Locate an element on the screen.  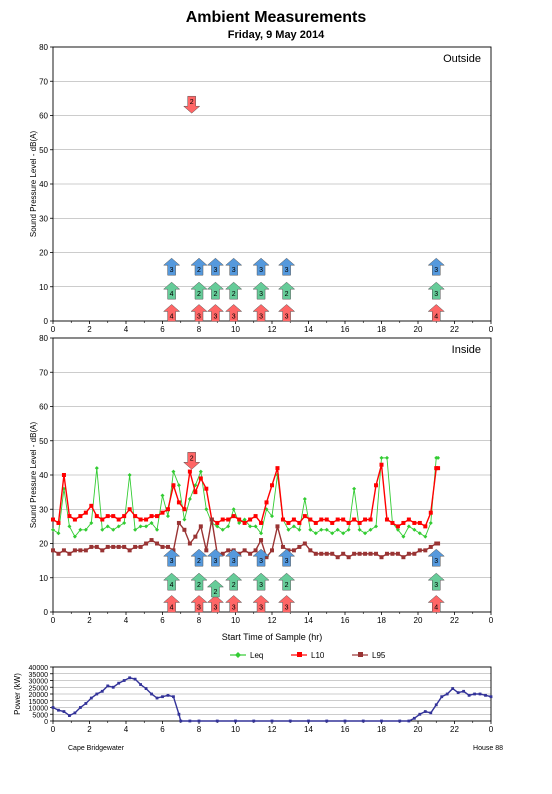
y-tick-label: 25000 is located at coordinates (39, 688).